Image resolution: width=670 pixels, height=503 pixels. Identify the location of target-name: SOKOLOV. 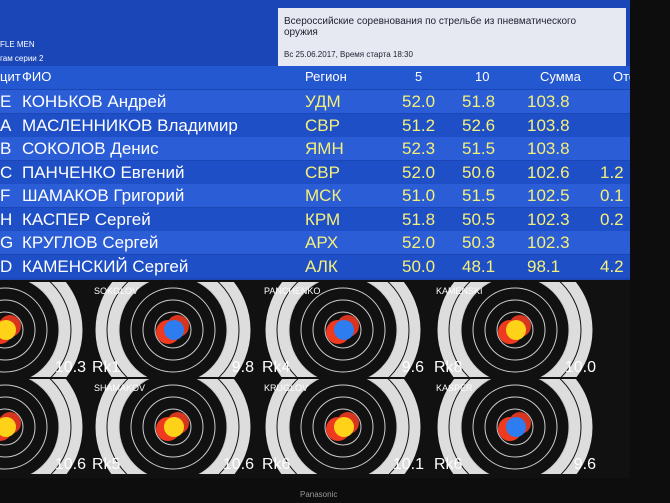
(116, 291).